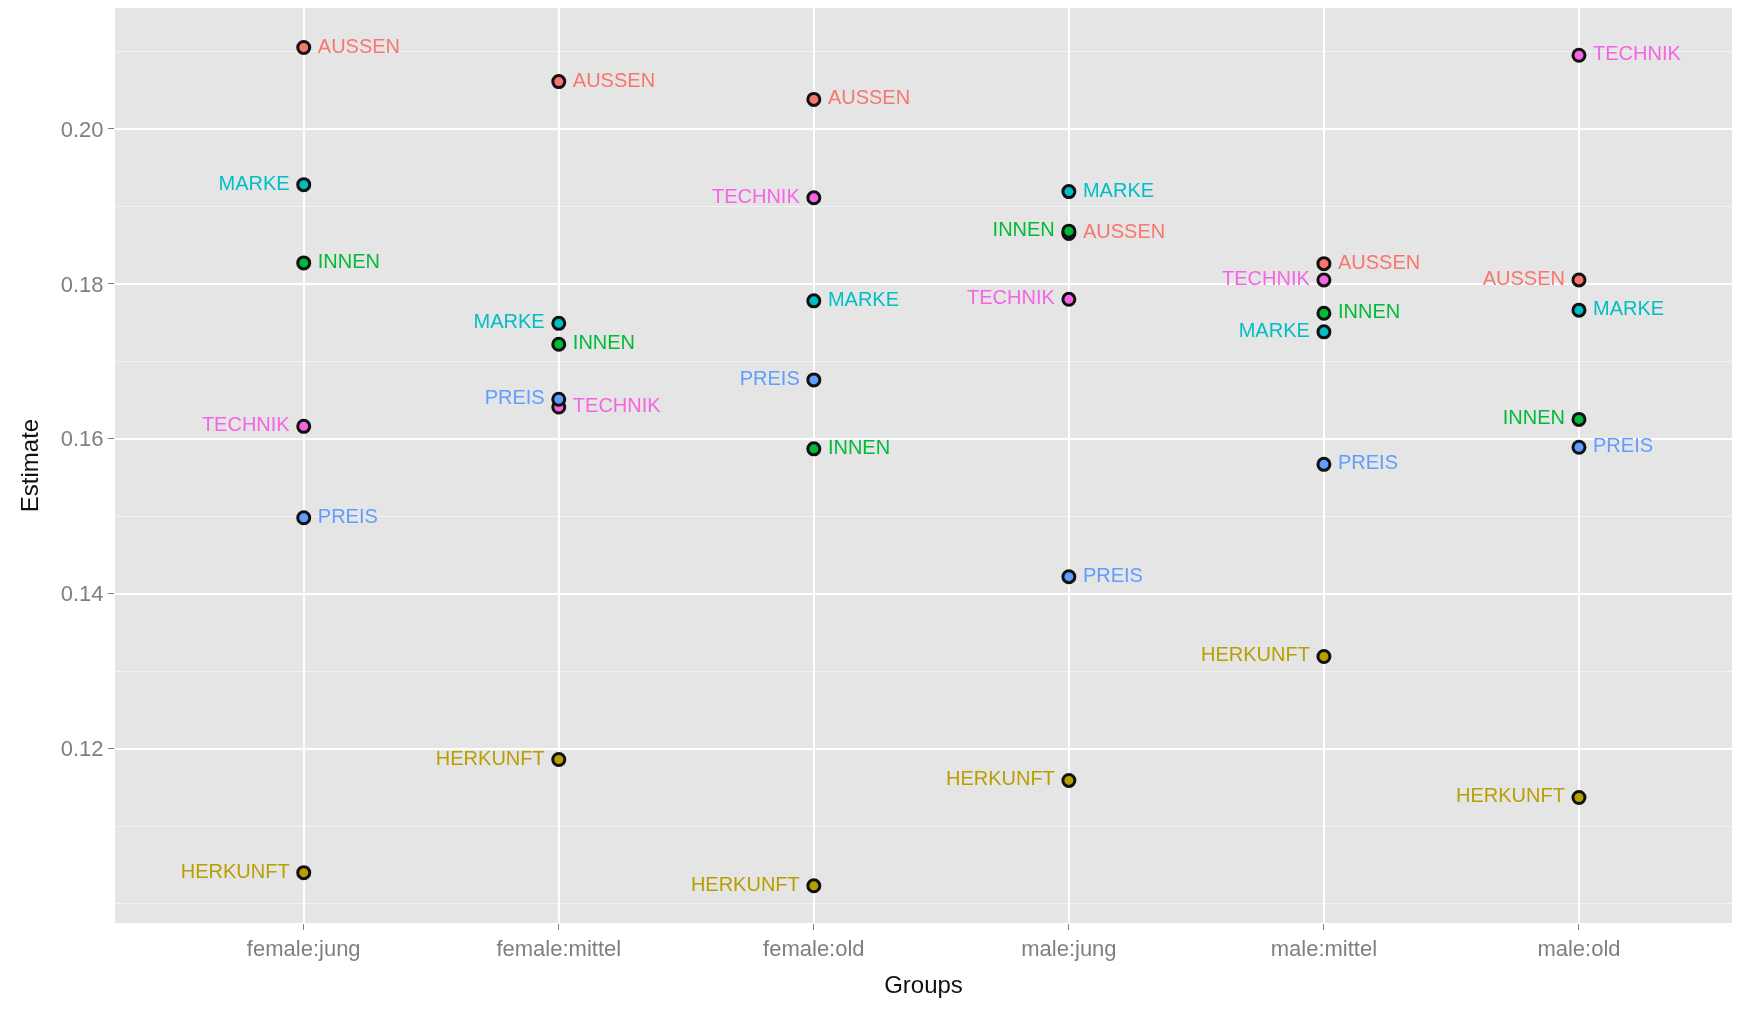 This screenshot has height=1018, width=1742. Describe the element at coordinates (1579, 949) in the screenshot. I see `x-tick-label: male:old` at that location.